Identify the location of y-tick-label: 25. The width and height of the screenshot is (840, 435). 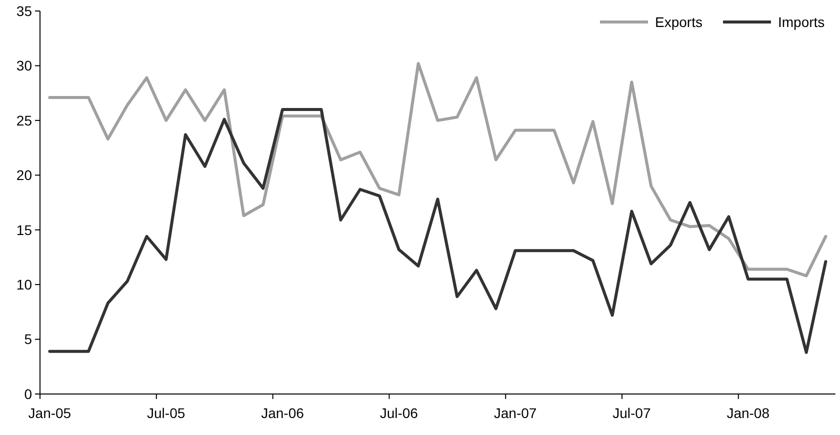
(24, 120).